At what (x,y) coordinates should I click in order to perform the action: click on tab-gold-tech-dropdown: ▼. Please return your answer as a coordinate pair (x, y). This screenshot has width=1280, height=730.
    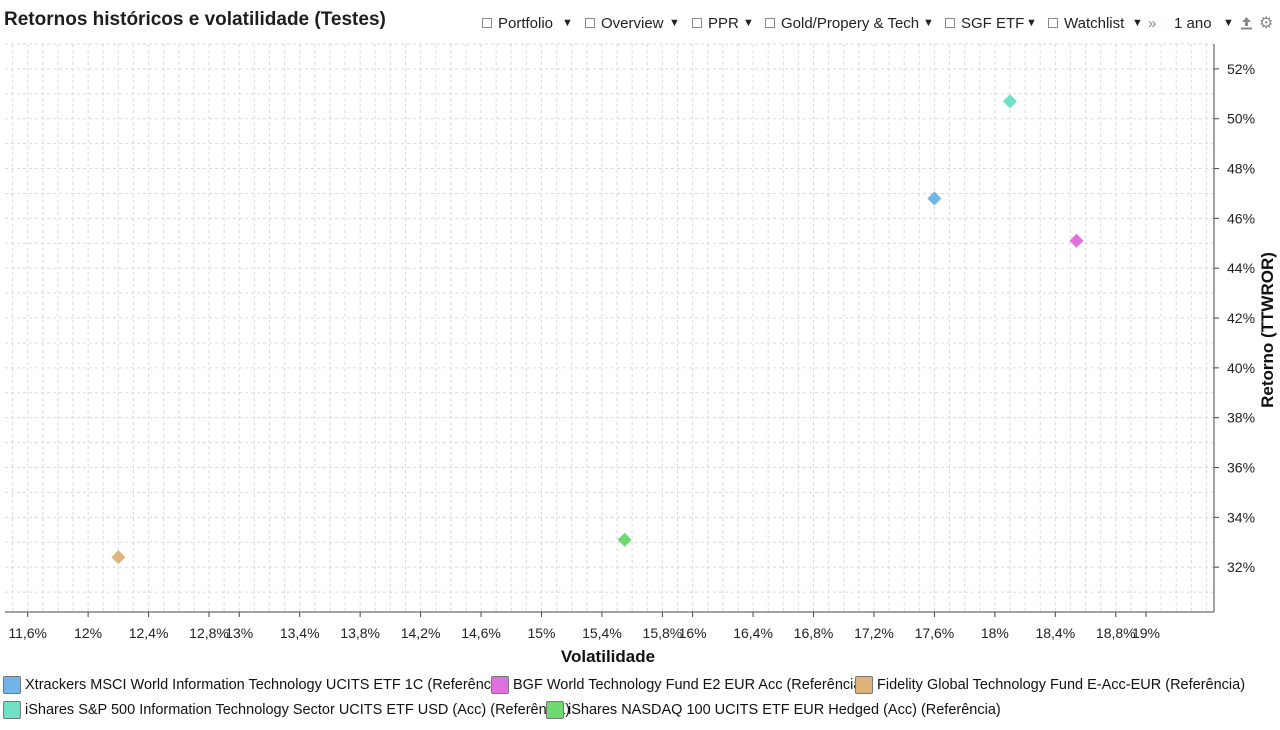
    Looking at the image, I should click on (928, 23).